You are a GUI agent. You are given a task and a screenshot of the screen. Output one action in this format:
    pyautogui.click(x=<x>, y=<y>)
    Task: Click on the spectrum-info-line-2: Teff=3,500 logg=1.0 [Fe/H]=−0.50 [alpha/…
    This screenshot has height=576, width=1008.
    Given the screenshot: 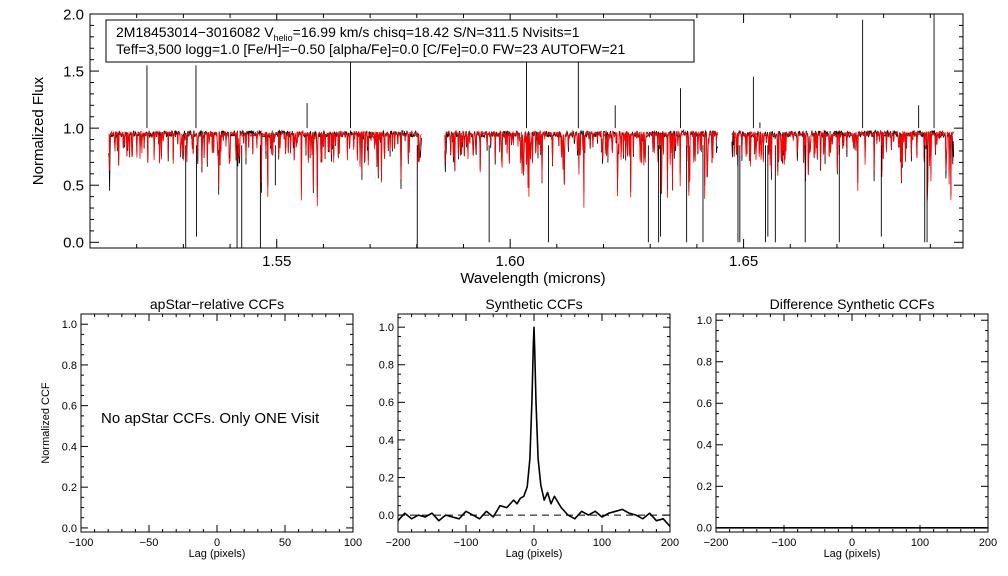 What is the action you would take?
    pyautogui.click(x=370, y=49)
    